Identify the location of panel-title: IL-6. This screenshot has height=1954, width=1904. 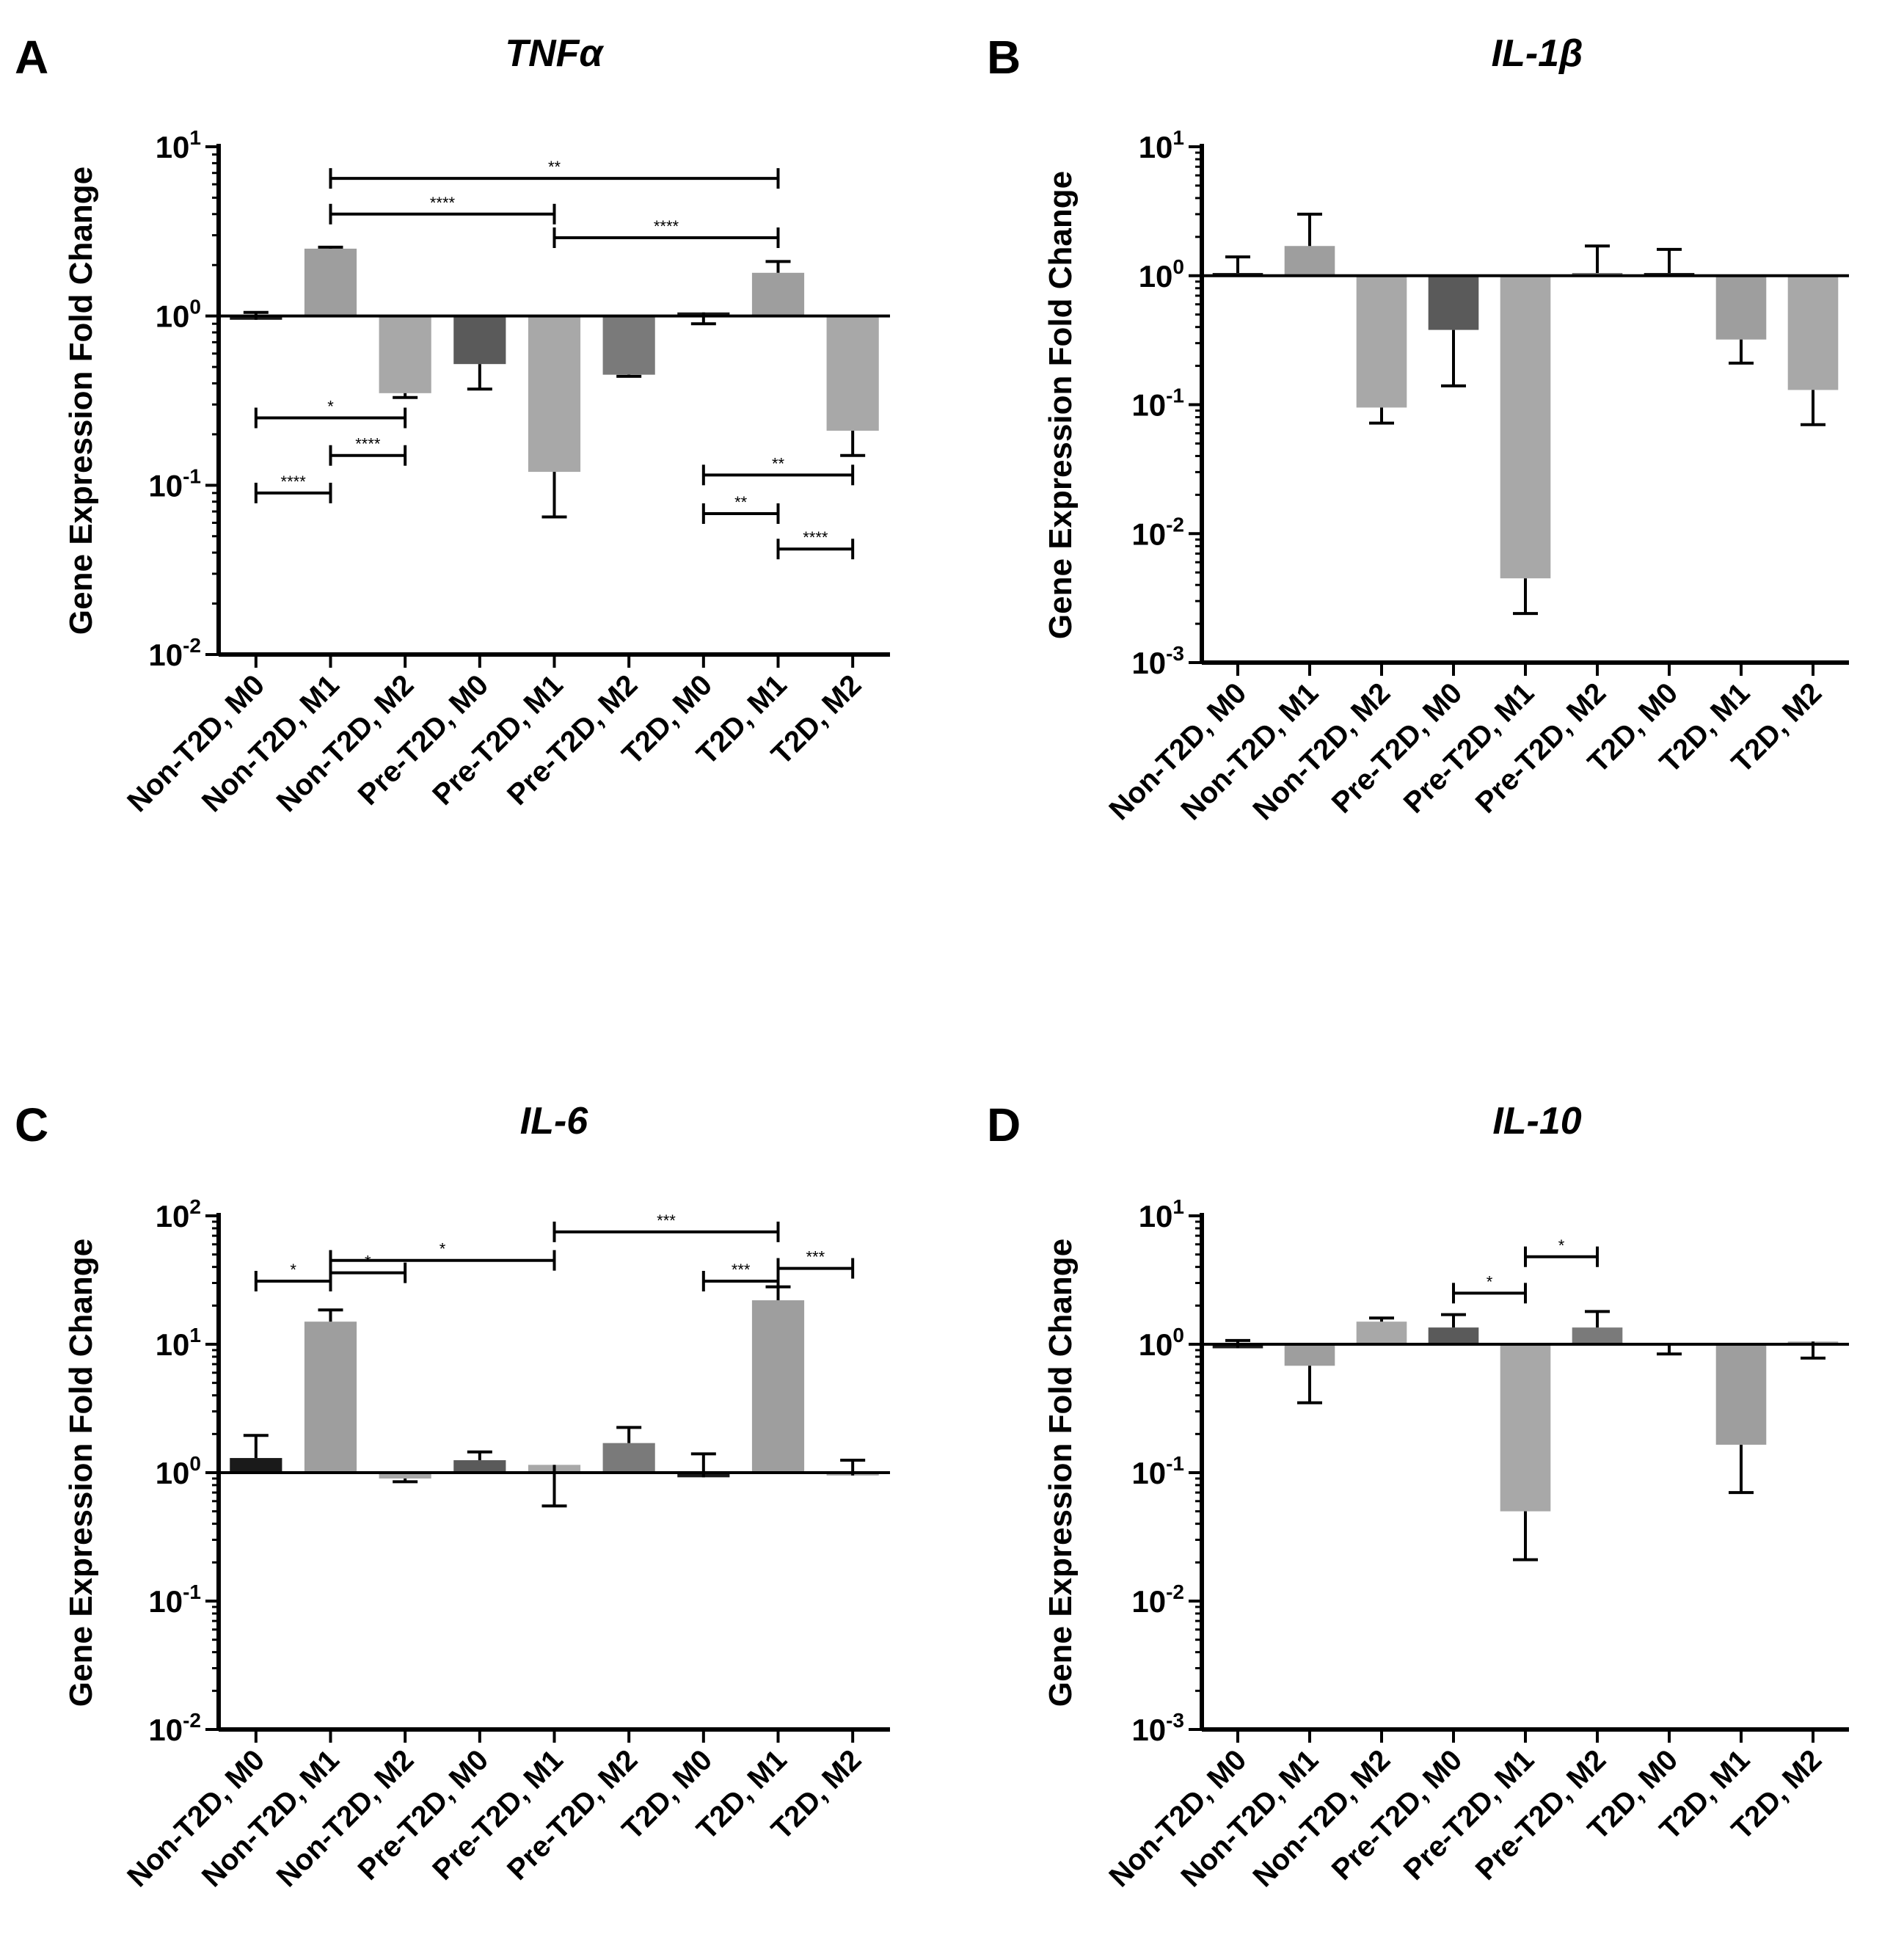
(554, 1121).